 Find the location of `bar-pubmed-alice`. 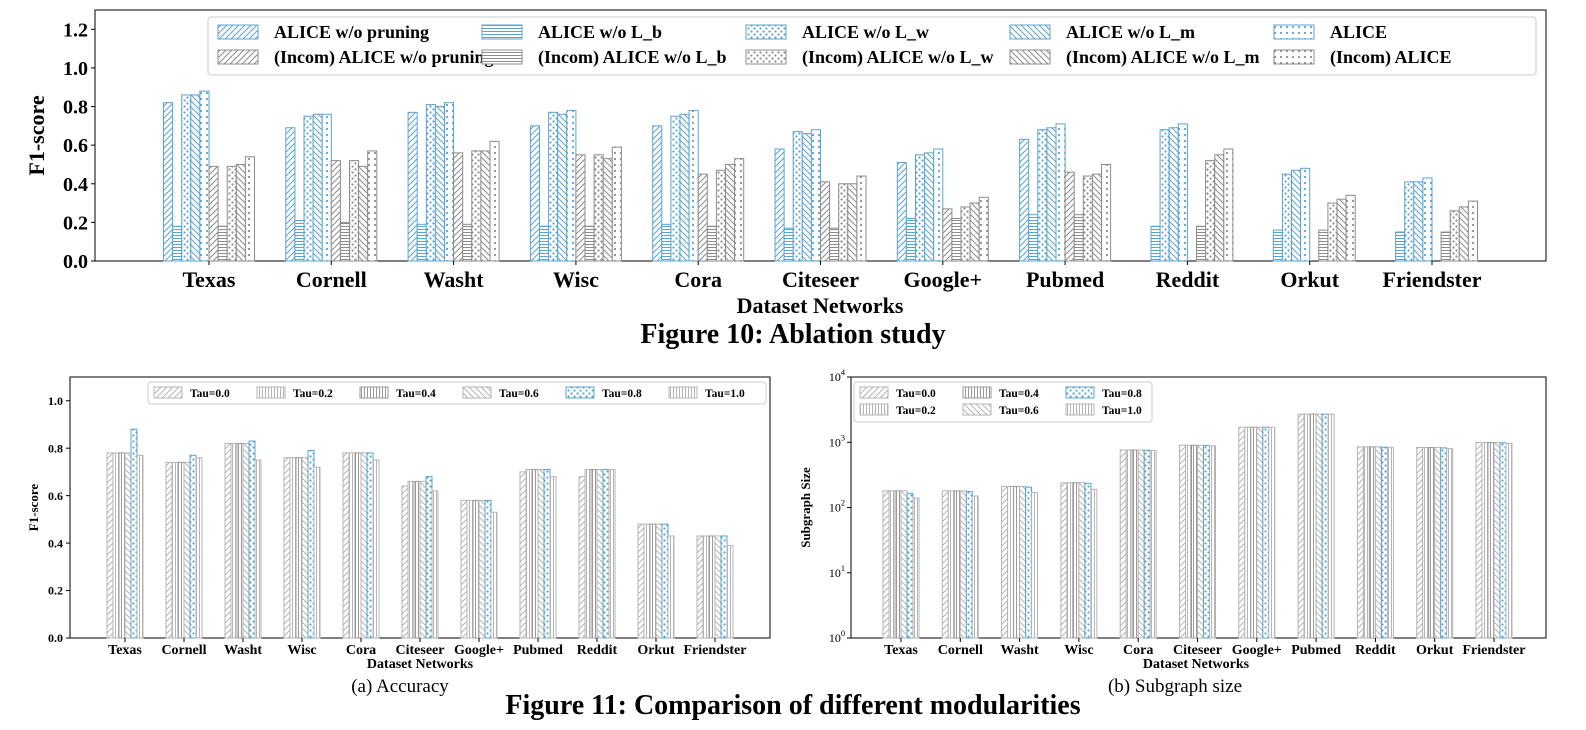

bar-pubmed-alice is located at coordinates (1060, 192).